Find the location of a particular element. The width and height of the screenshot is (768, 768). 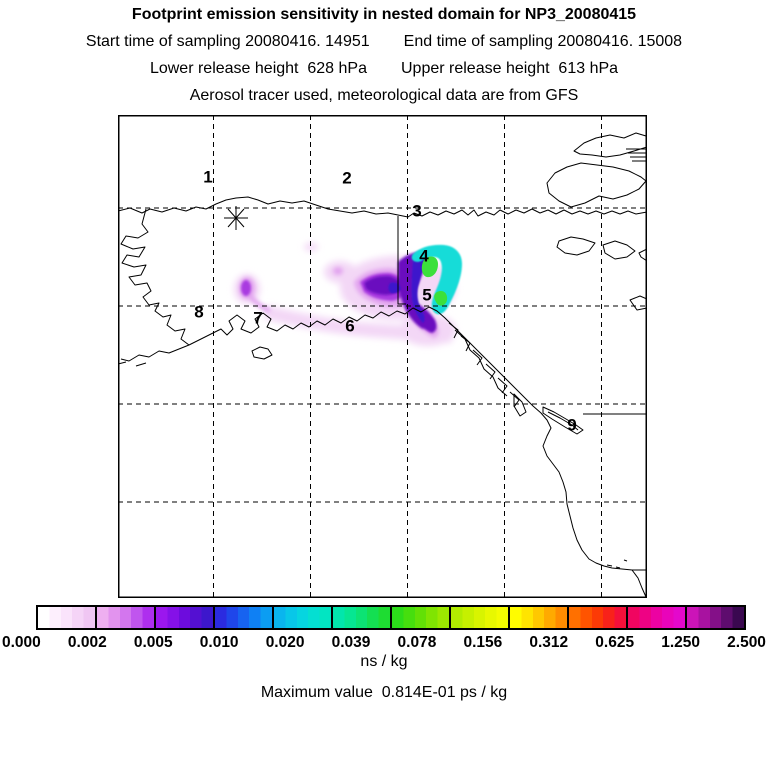

start-time-label: Start time of sampling 20080416. 14951 is located at coordinates (227, 41).